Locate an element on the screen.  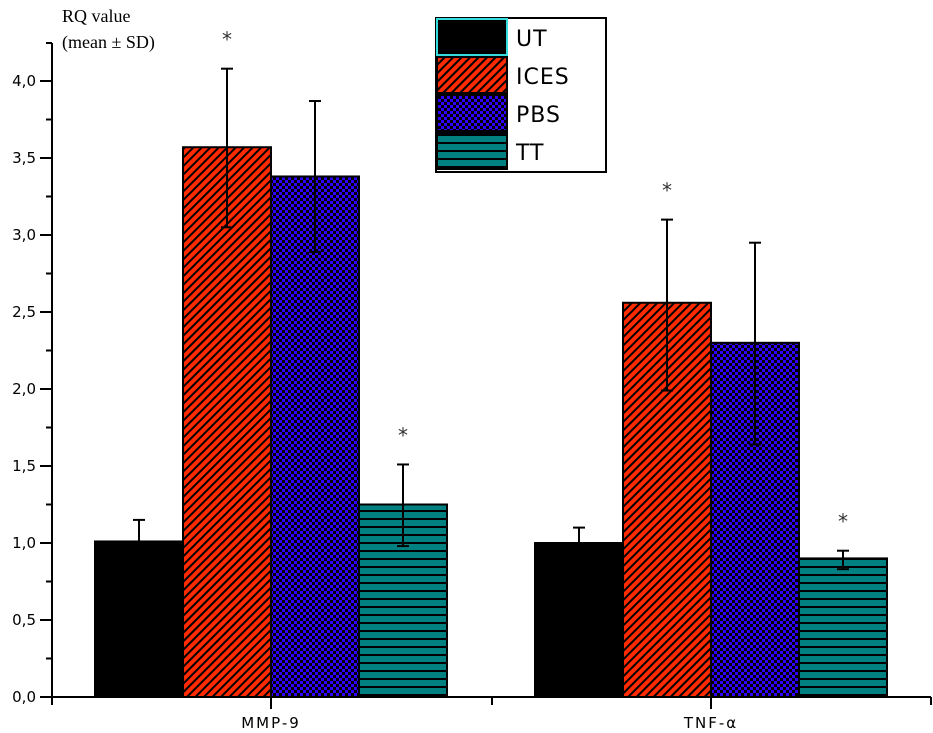
legend-swatch-pbs is located at coordinates (472, 113).